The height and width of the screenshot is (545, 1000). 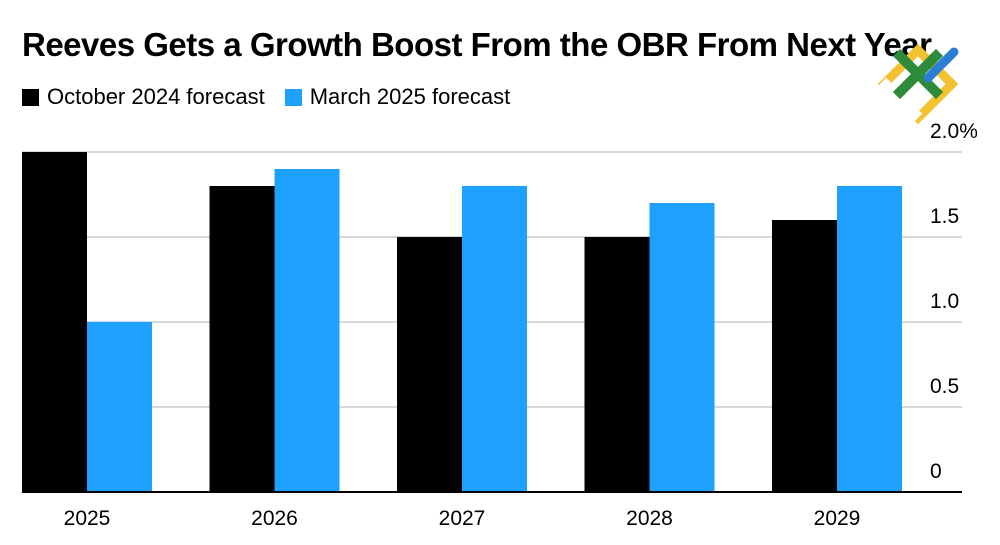 What do you see at coordinates (804, 356) in the screenshot?
I see `bar-october-2029` at bounding box center [804, 356].